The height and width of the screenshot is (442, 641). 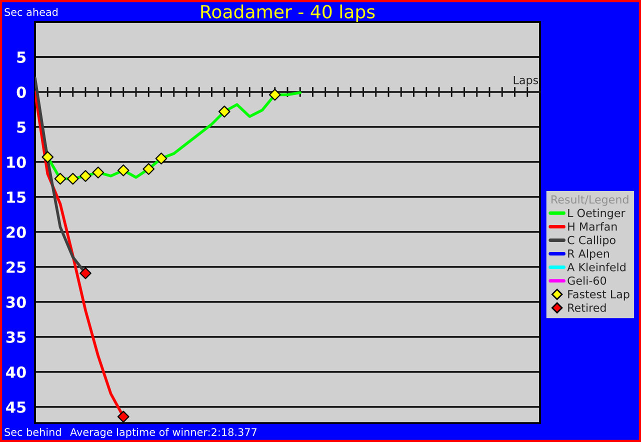 I want to click on legend-label: L Oetinger, so click(x=597, y=214).